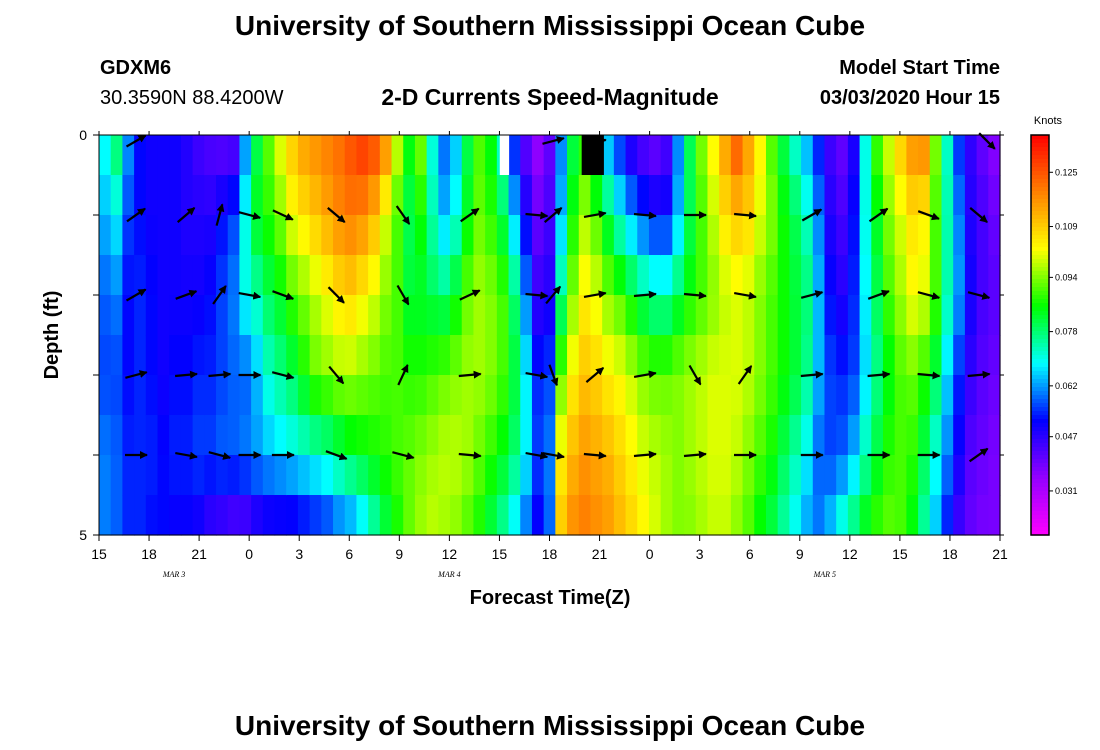 This screenshot has height=750, width=1100. Describe the element at coordinates (1000, 554) in the screenshot. I see `x-tick-label: 21` at that location.